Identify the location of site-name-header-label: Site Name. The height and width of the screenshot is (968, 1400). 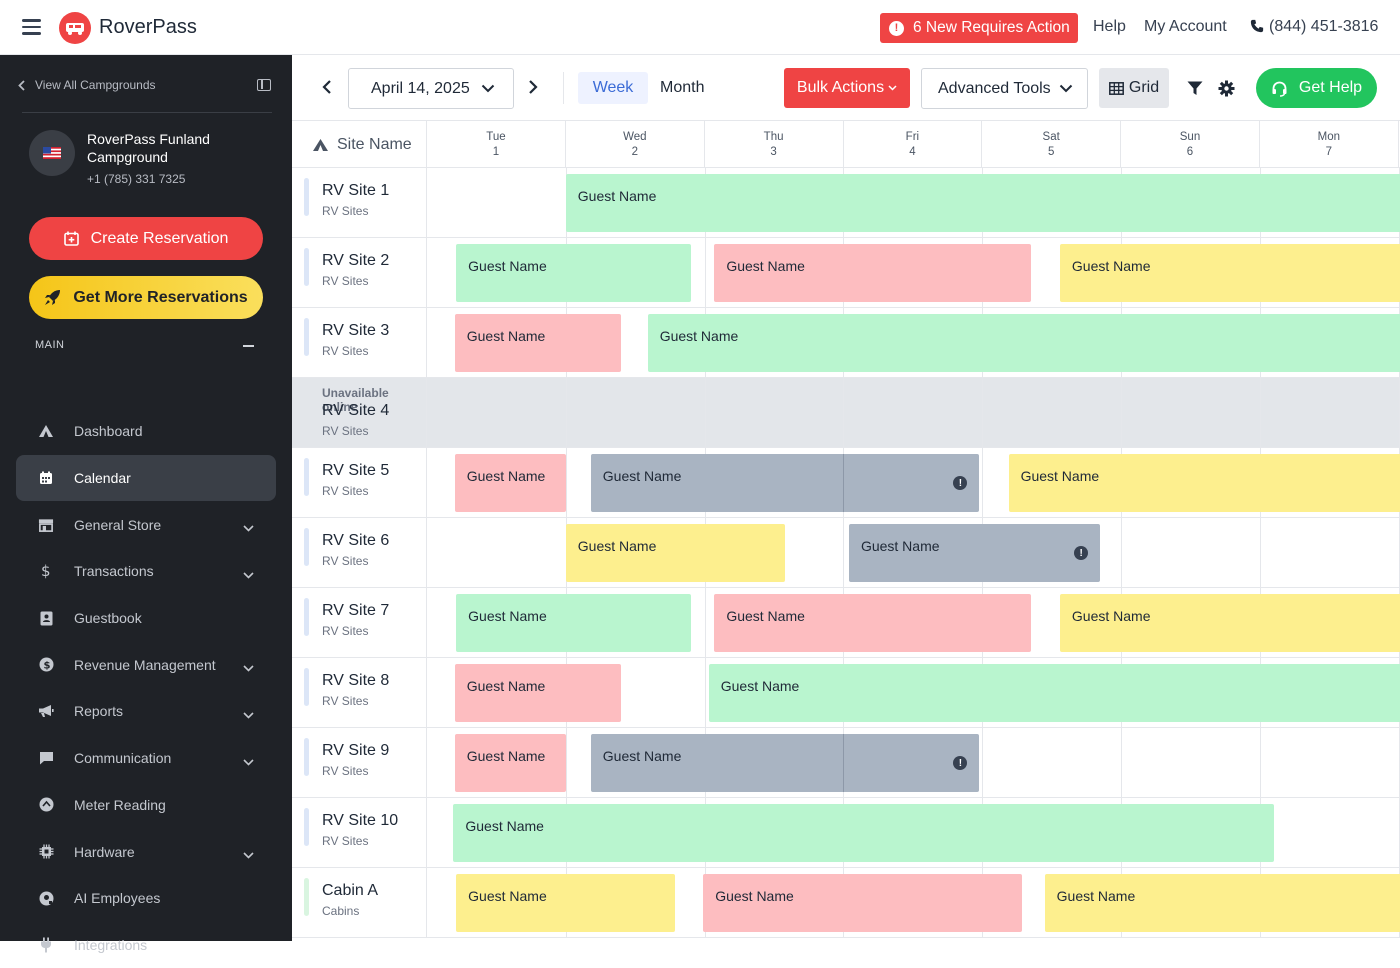
(374, 144).